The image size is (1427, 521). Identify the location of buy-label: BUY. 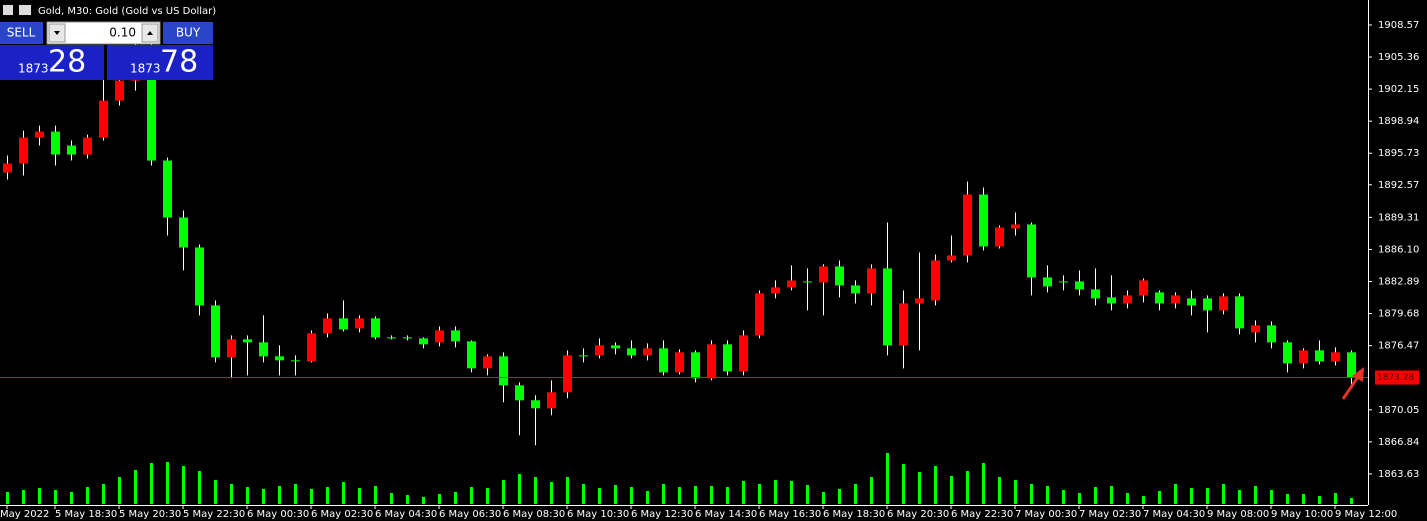
(188, 33).